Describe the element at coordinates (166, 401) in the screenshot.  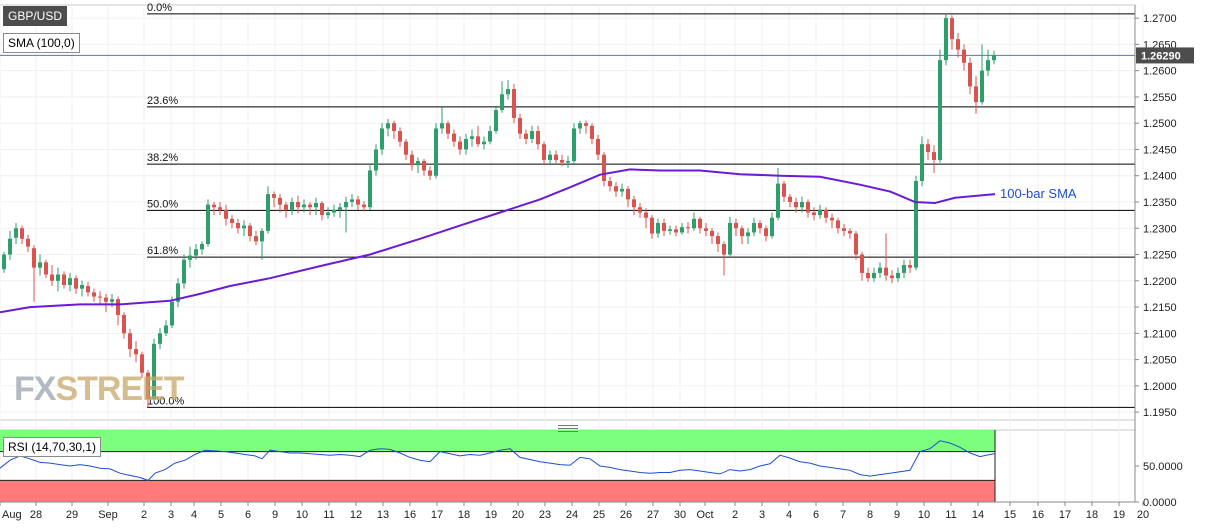
I see `fib-level-label: 100.0%` at that location.